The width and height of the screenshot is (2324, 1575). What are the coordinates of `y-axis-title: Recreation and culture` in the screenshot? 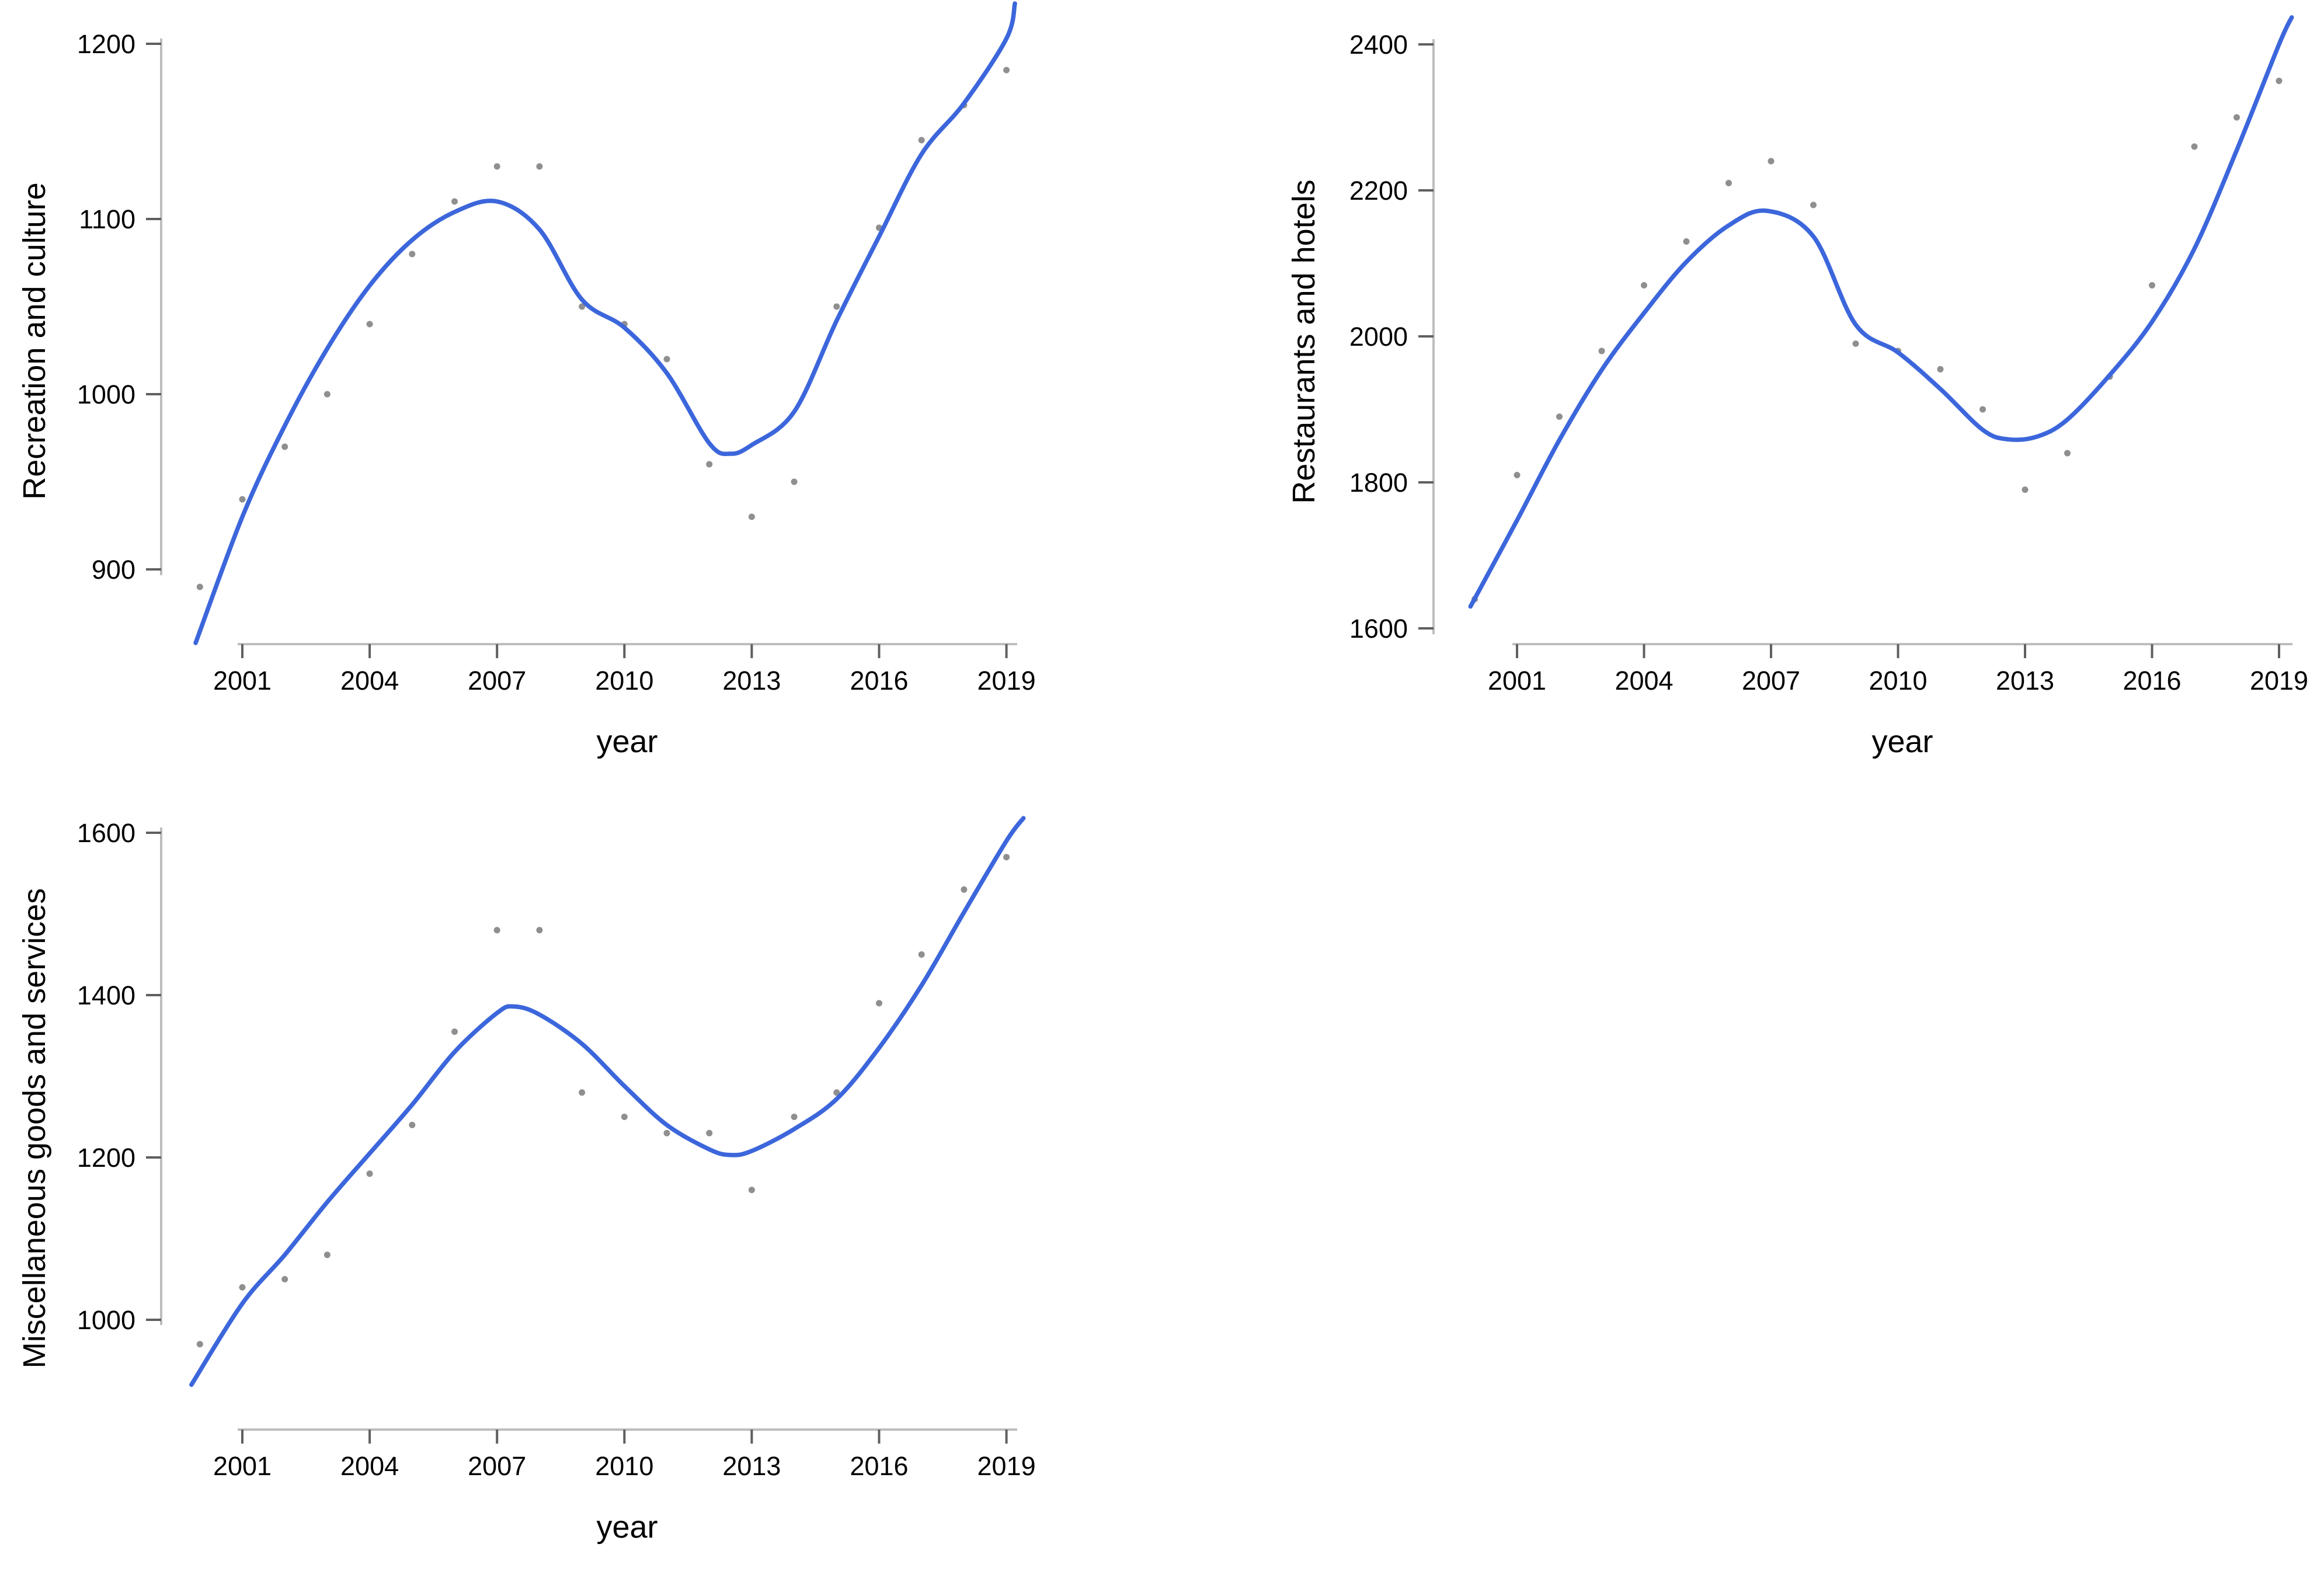 It's located at (34, 340).